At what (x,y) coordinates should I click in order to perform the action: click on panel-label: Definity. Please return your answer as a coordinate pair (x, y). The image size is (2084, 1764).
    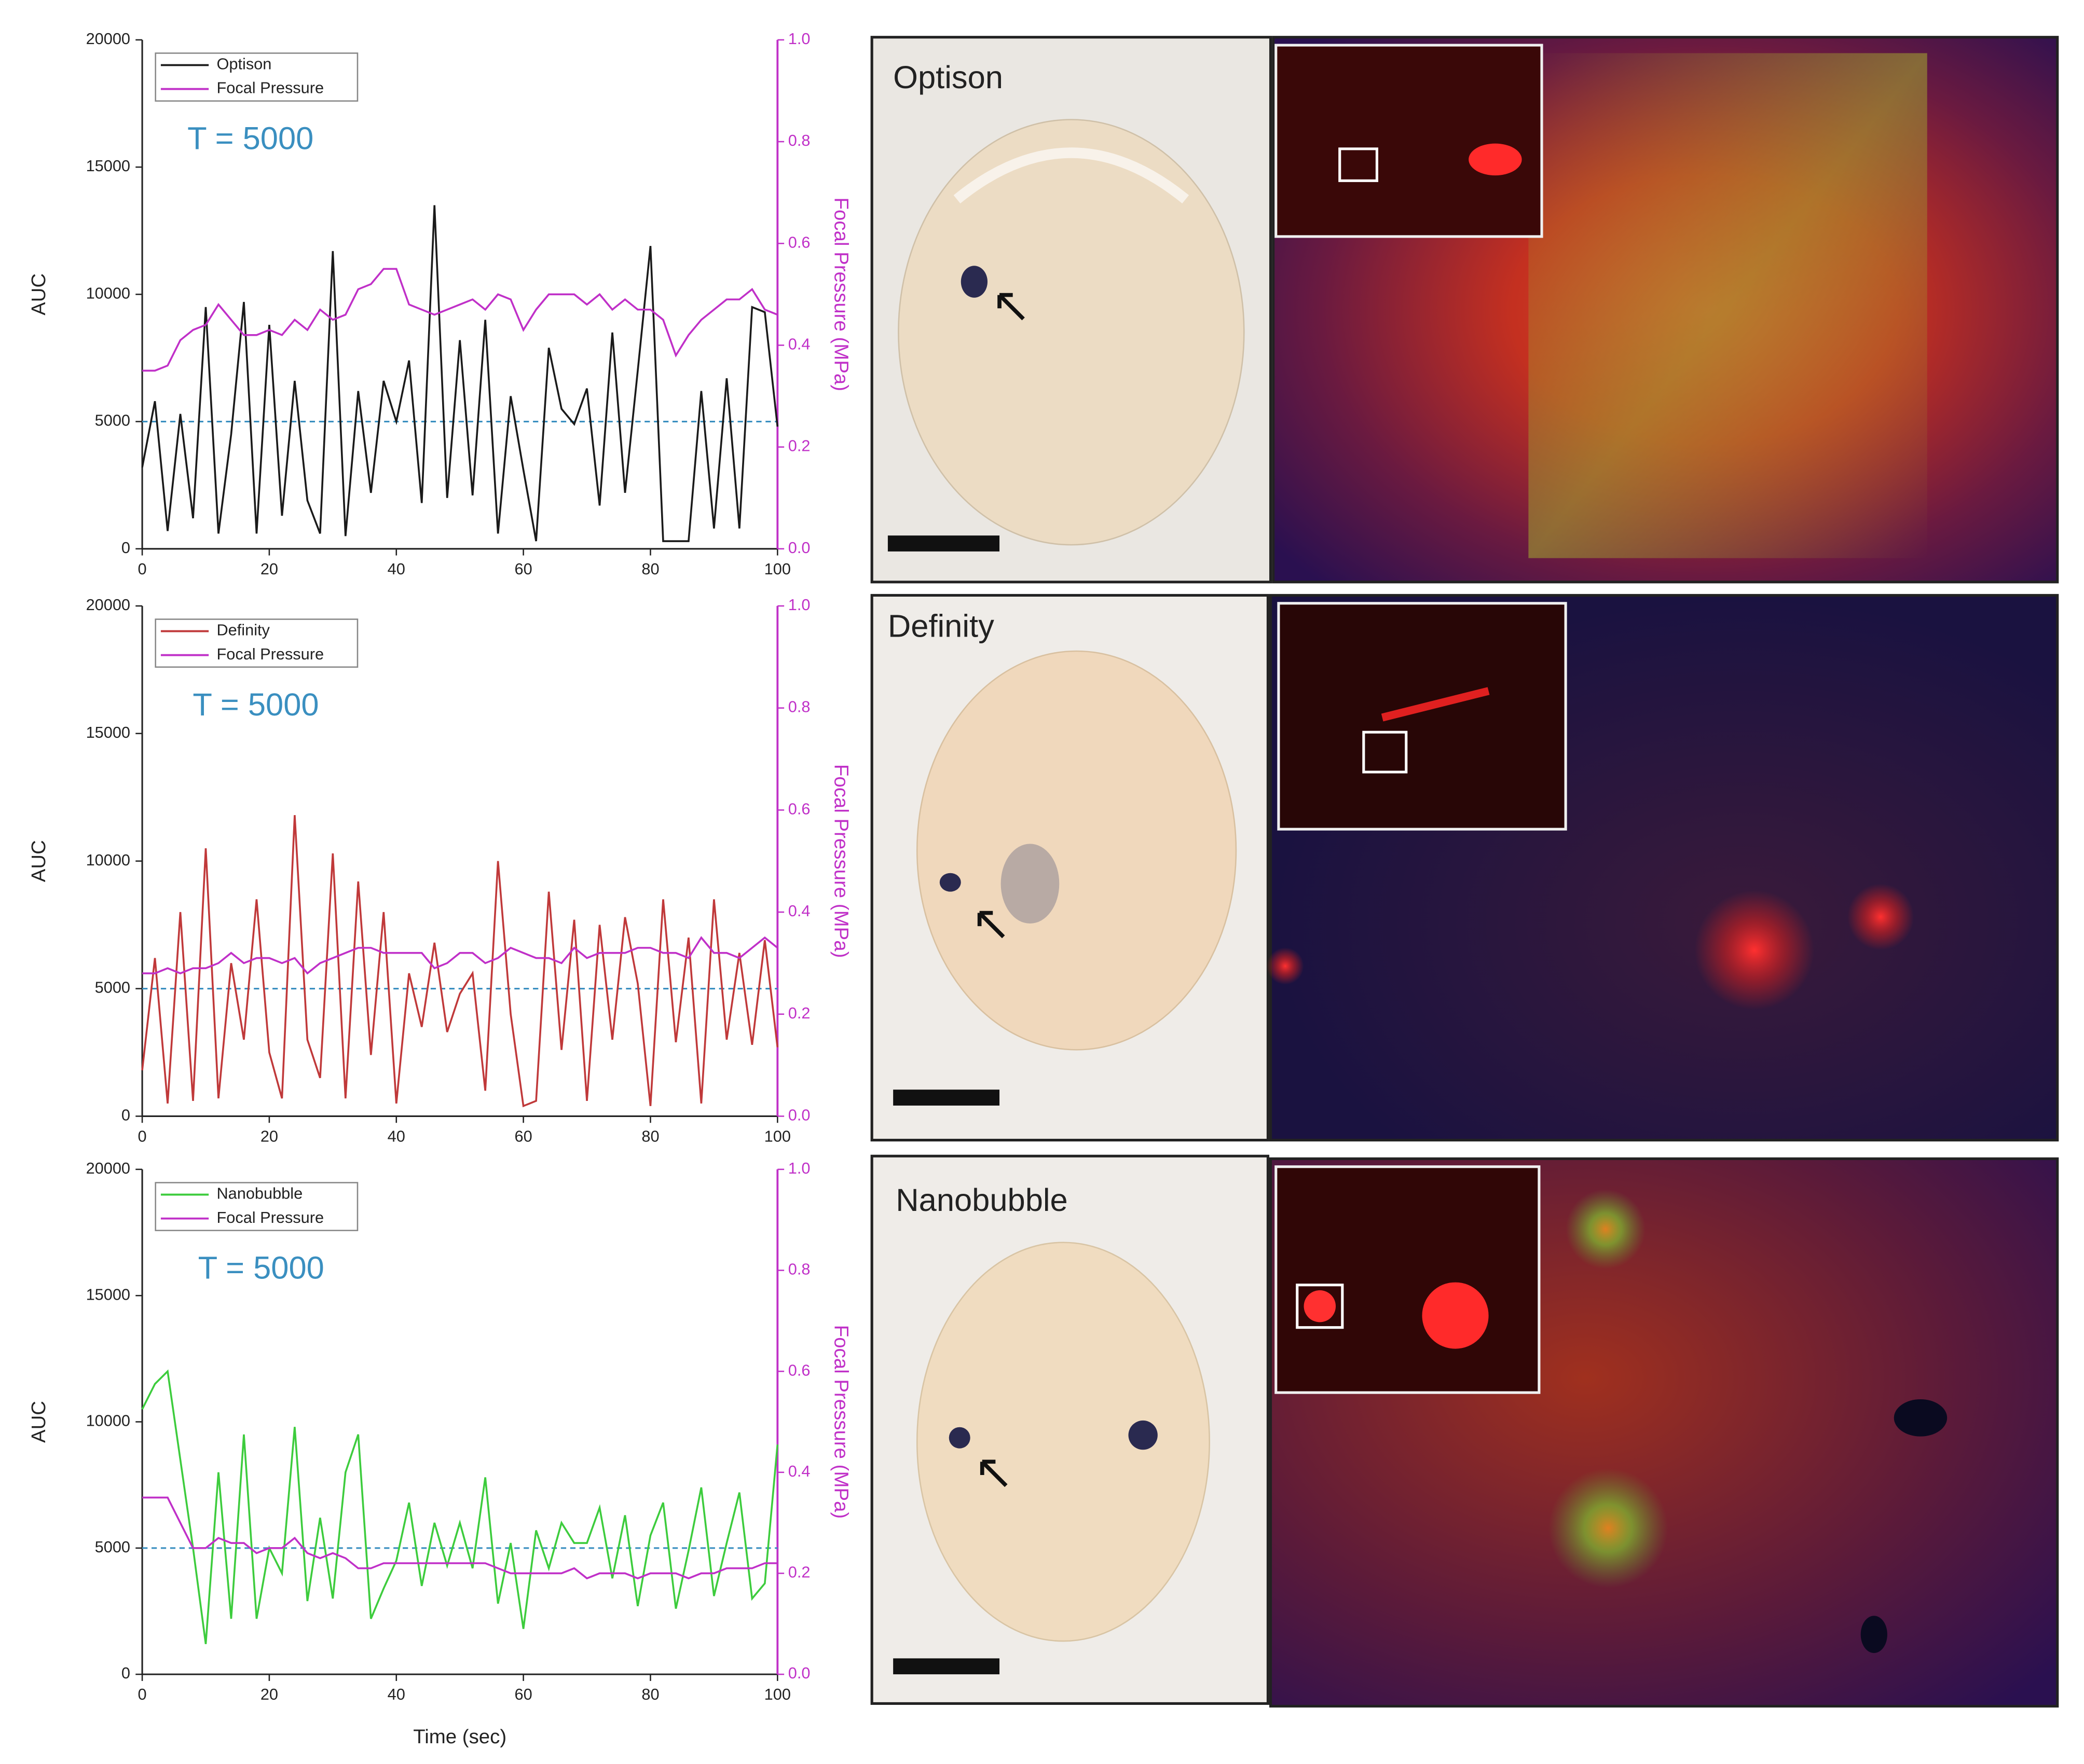
    Looking at the image, I should click on (941, 626).